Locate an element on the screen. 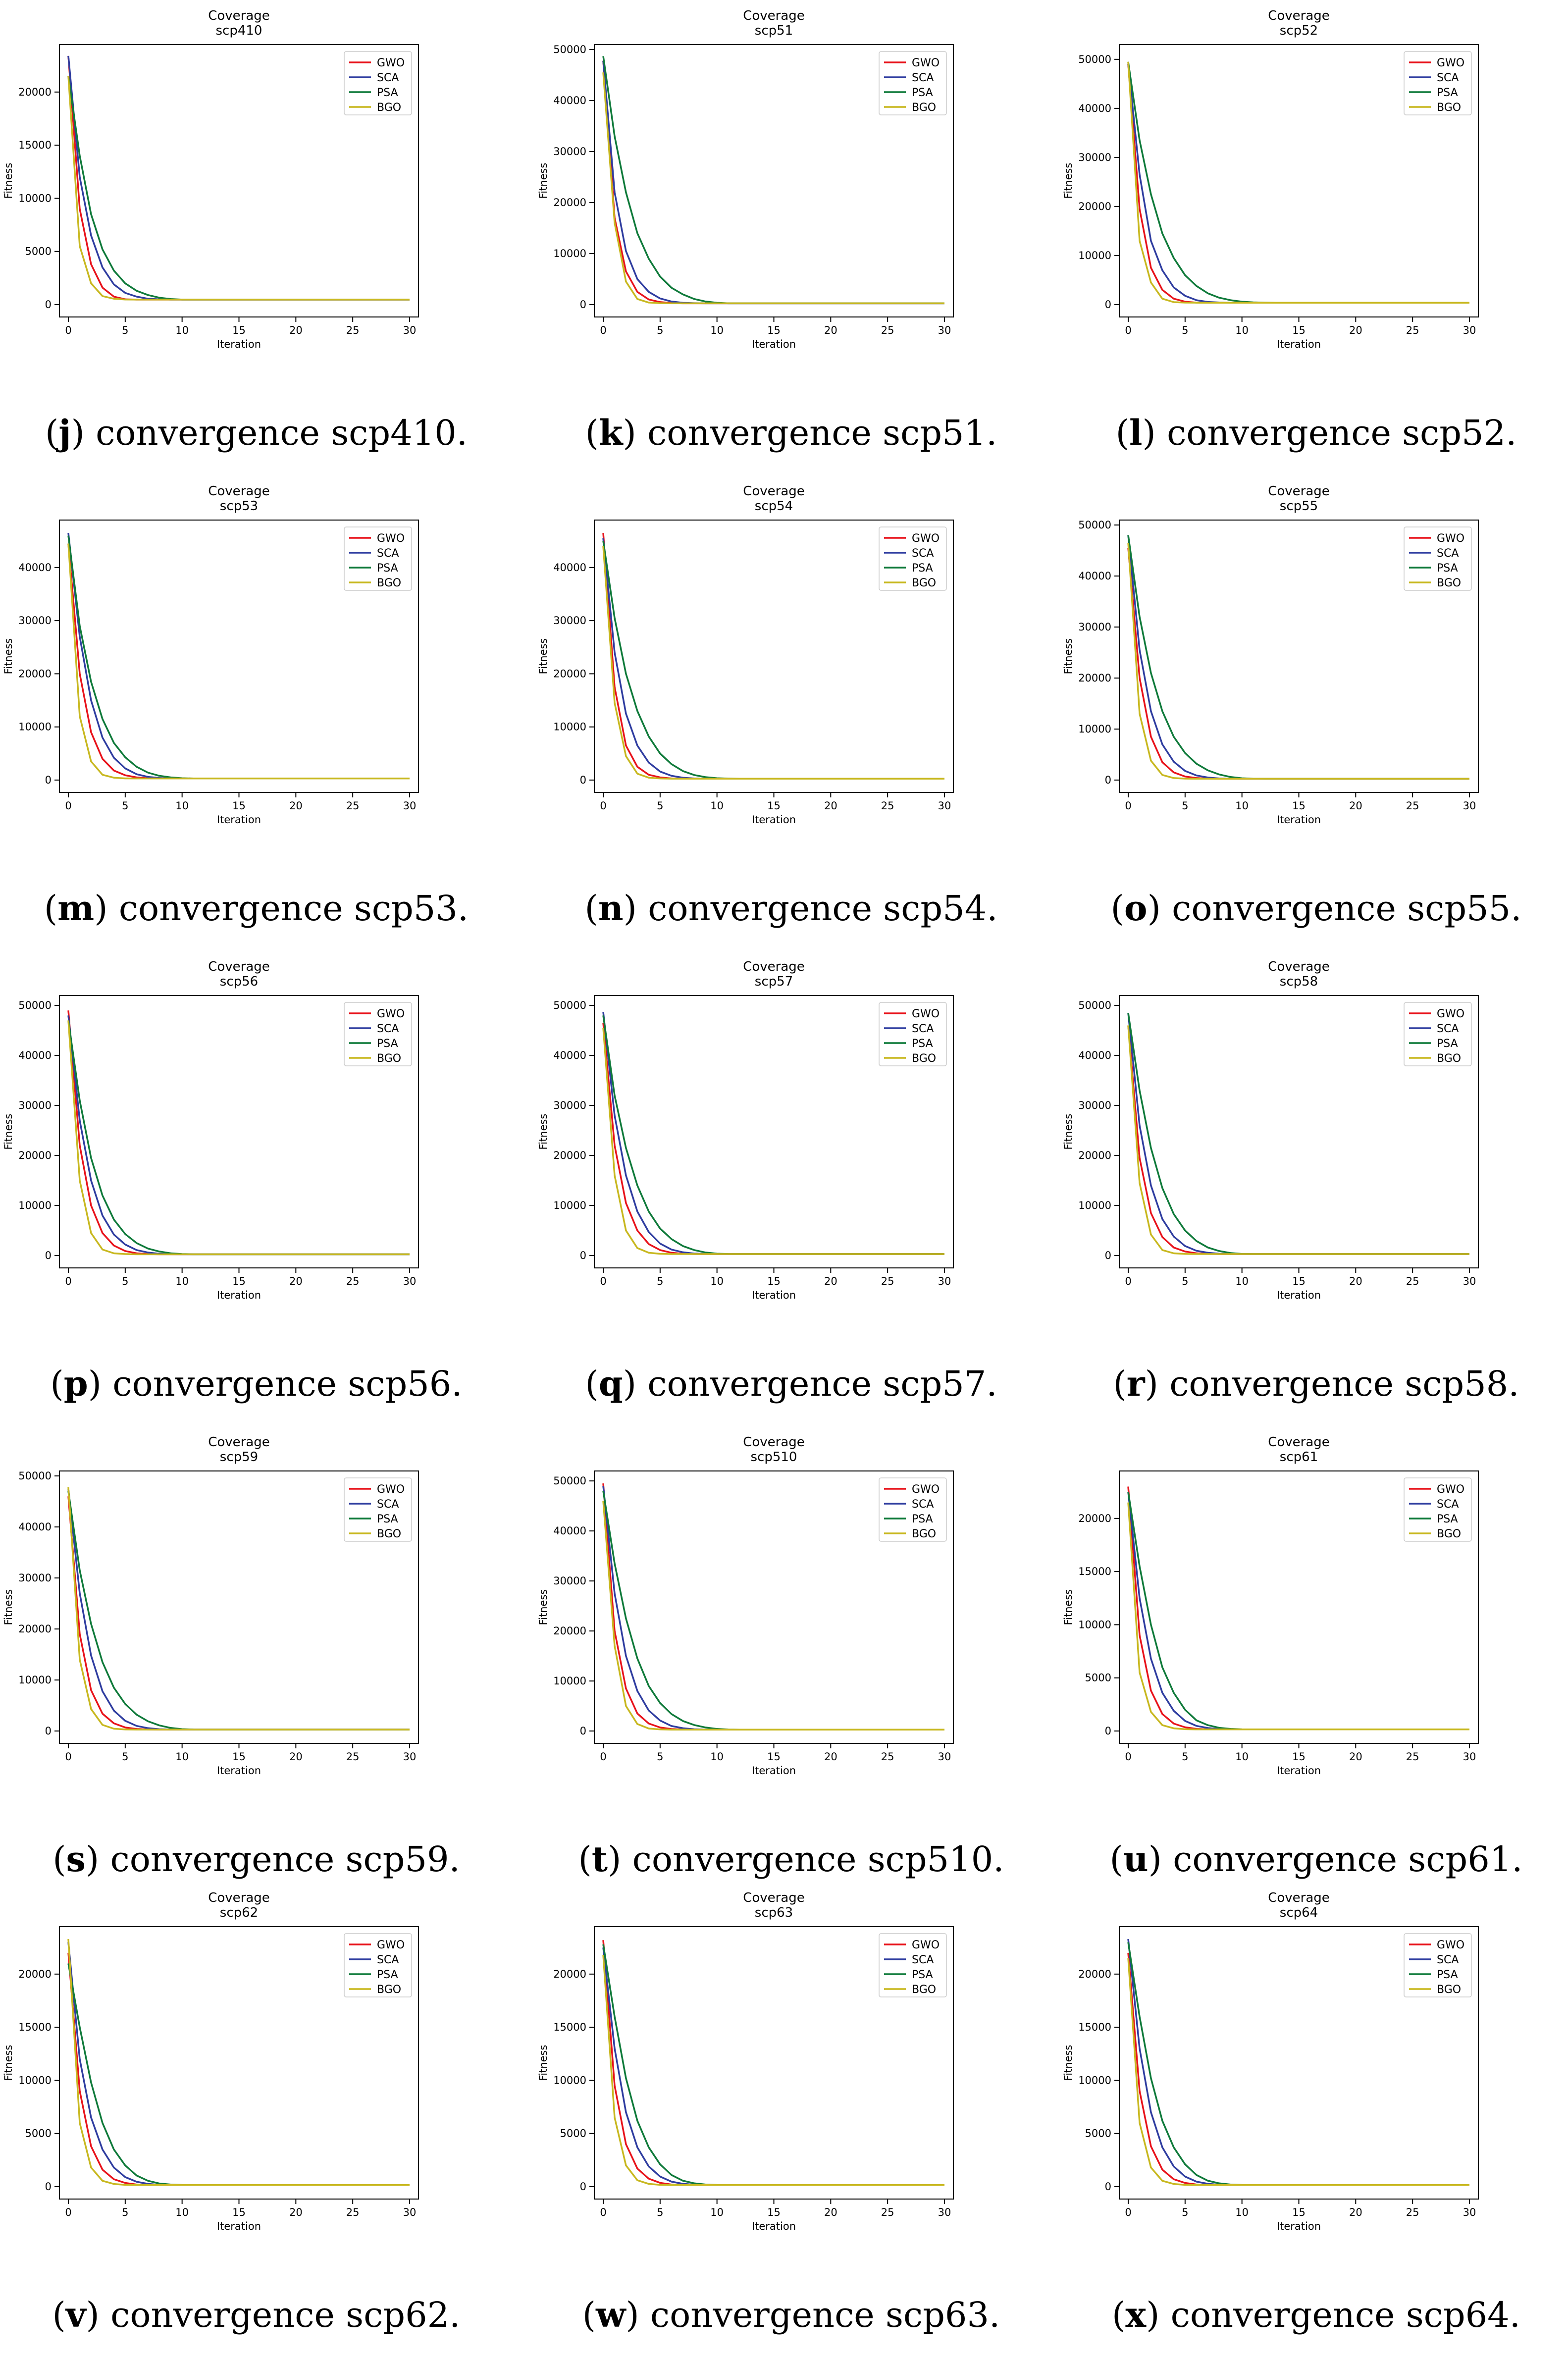 The width and height of the screenshot is (1568, 2360). caption-letter: s is located at coordinates (76, 1859).